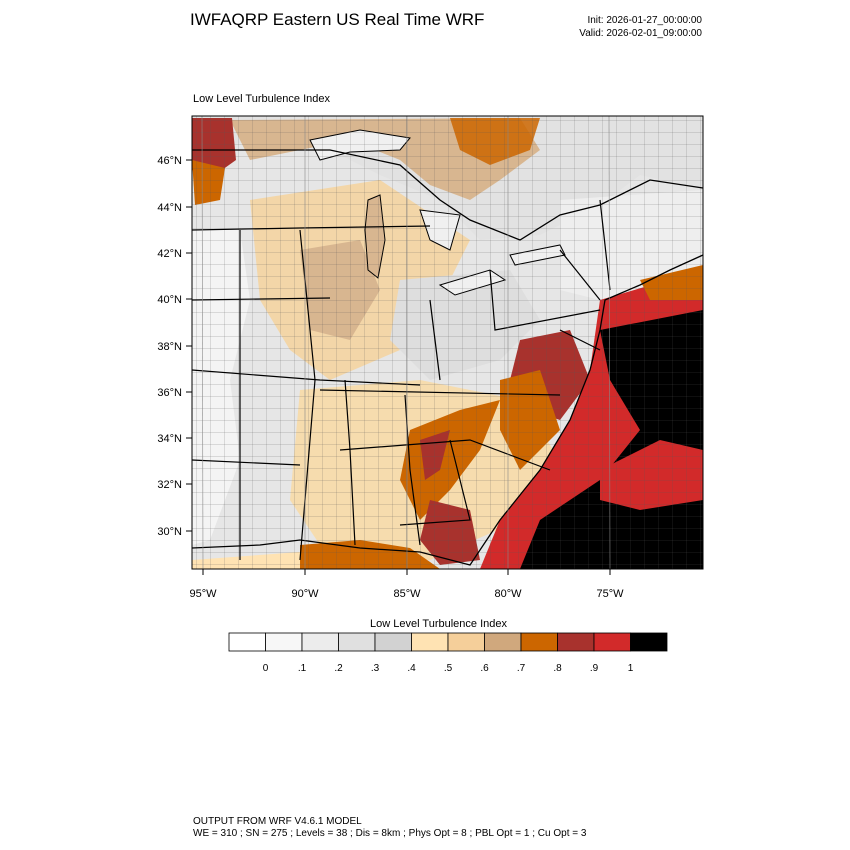 This screenshot has height=850, width=850. Describe the element at coordinates (406, 584) in the screenshot. I see `longitude-axis: 95°W 90°W 85°W 80°W 75°W` at that location.